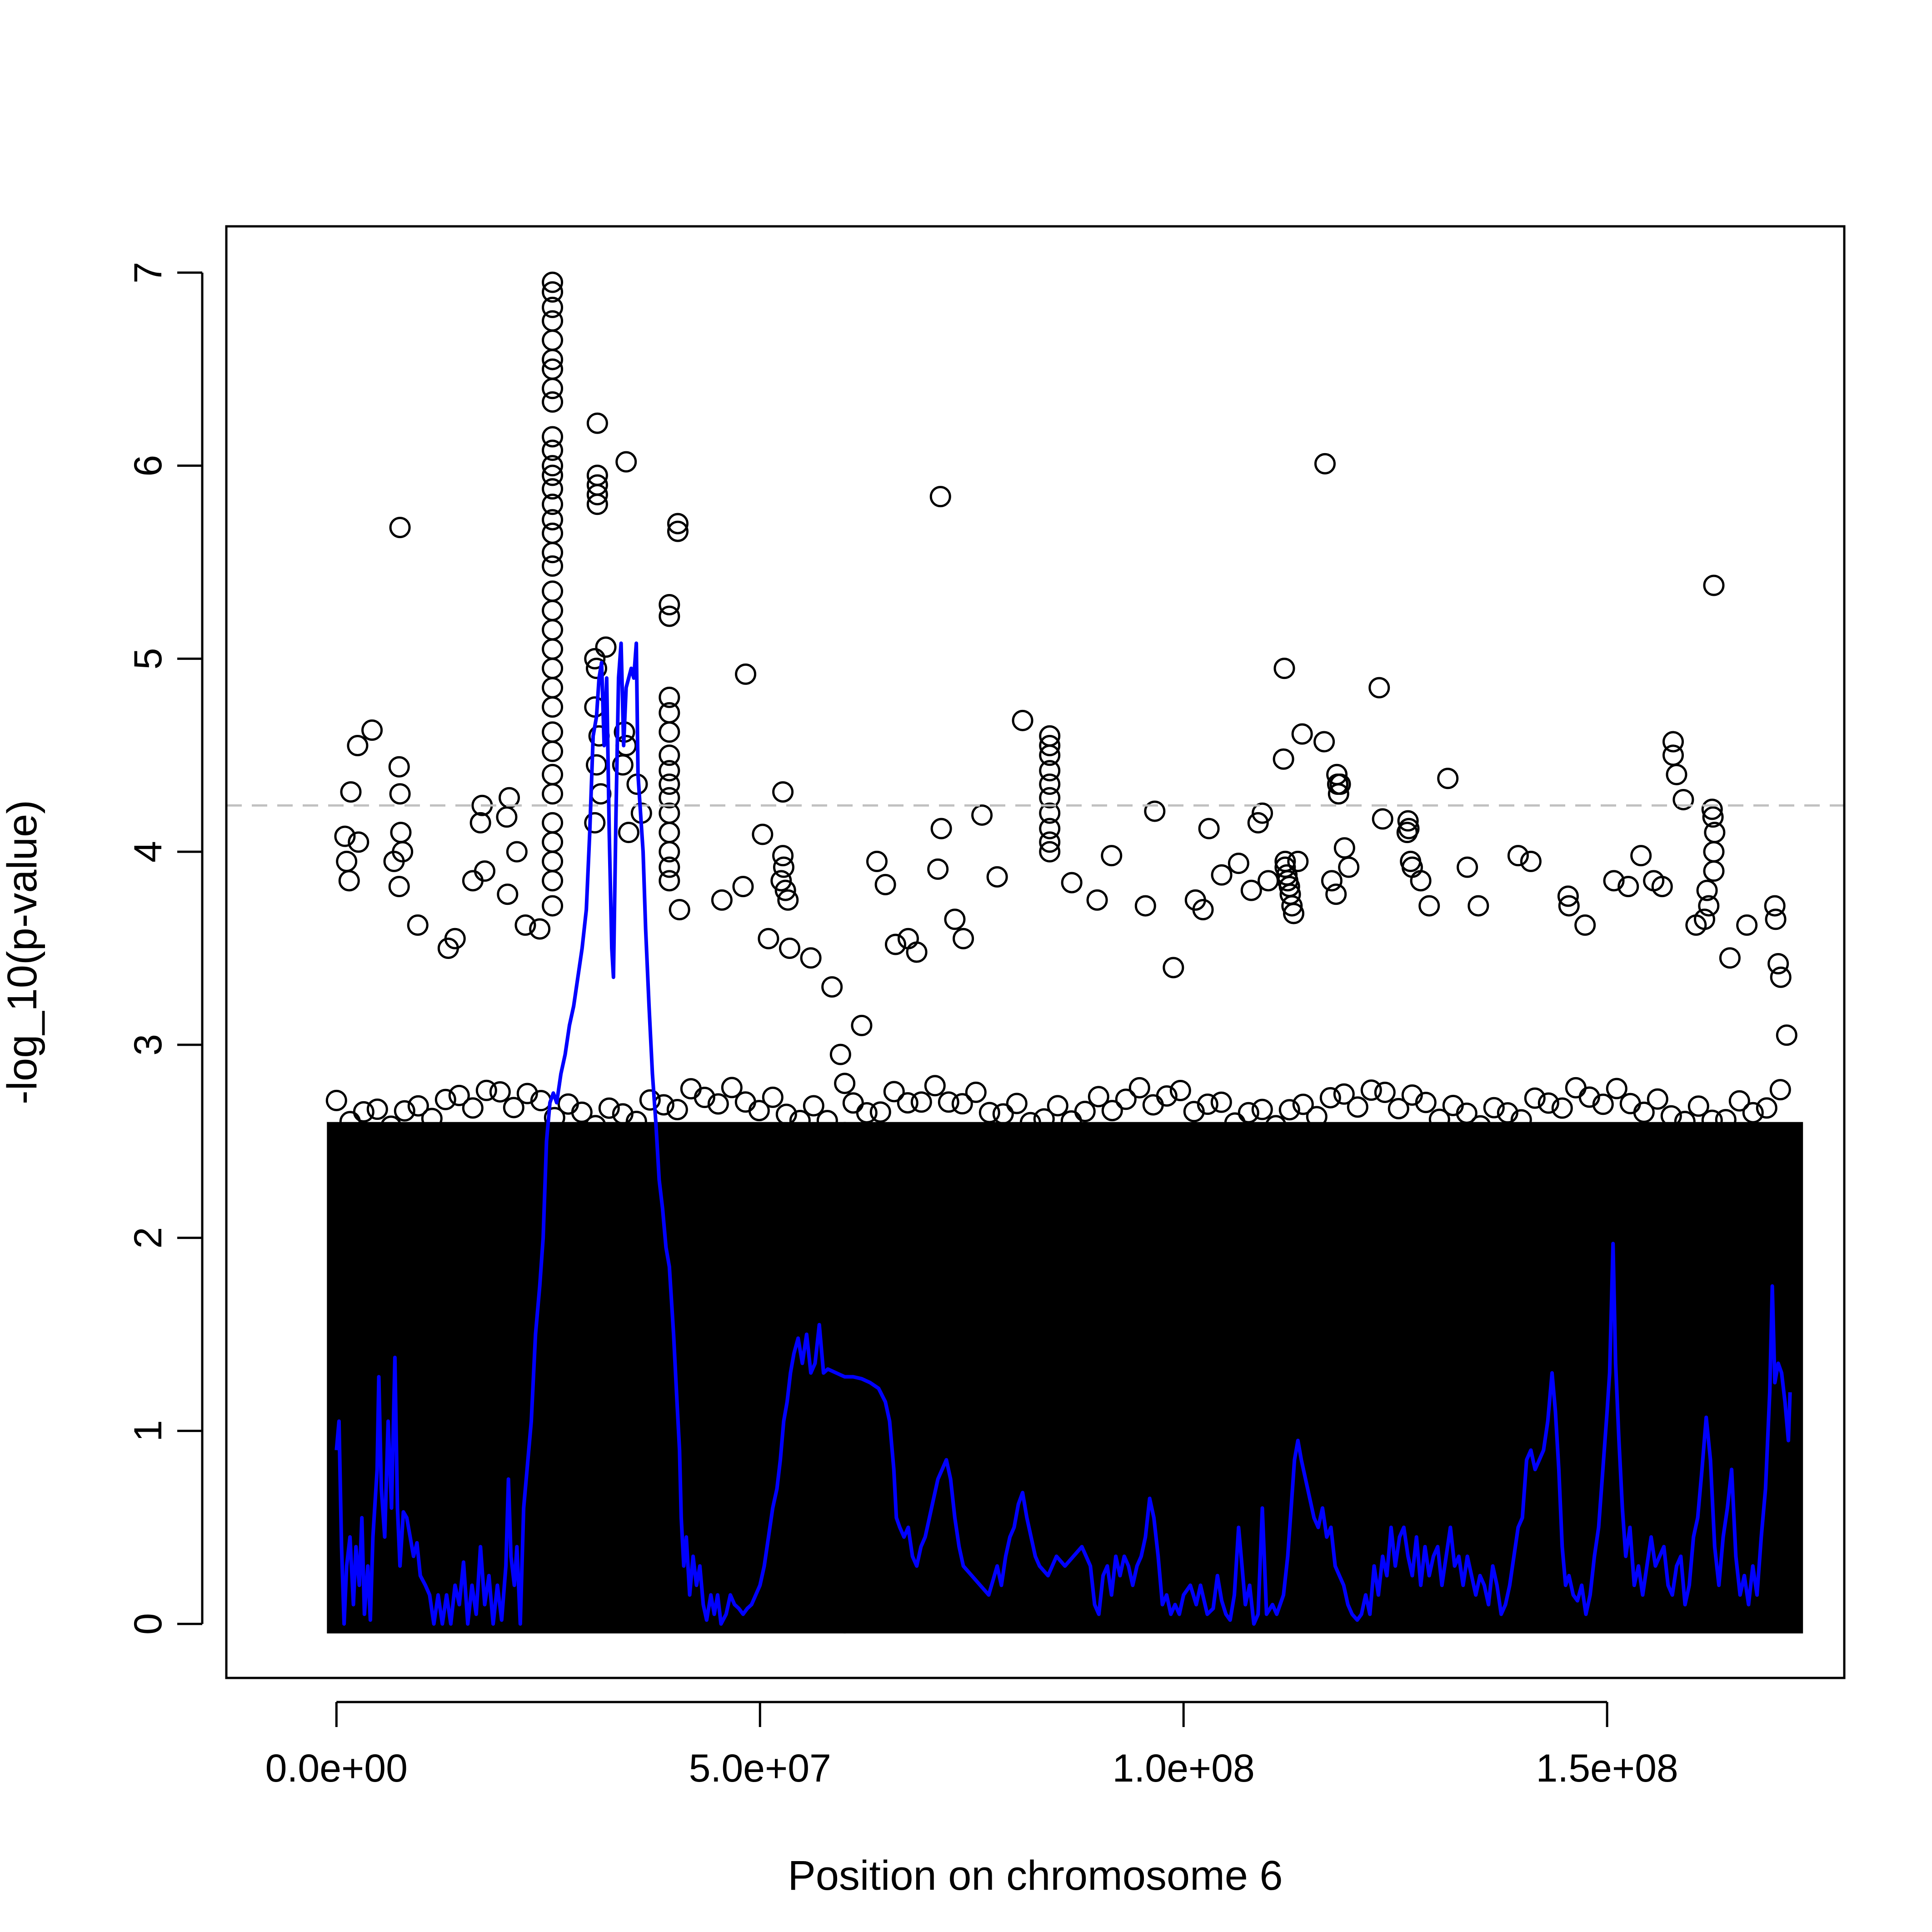 This screenshot has width=1932, height=1932. What do you see at coordinates (1323, 1378) in the screenshot?
I see `dense-point-band` at bounding box center [1323, 1378].